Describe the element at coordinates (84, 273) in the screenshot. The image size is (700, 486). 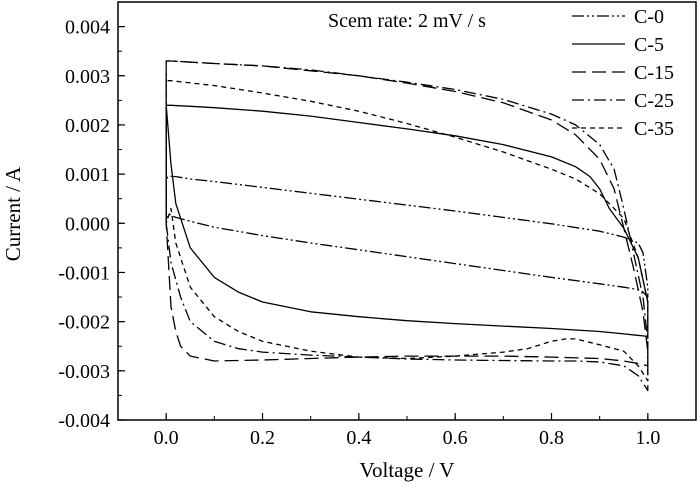
I see `y-tick-label: -0.001` at that location.